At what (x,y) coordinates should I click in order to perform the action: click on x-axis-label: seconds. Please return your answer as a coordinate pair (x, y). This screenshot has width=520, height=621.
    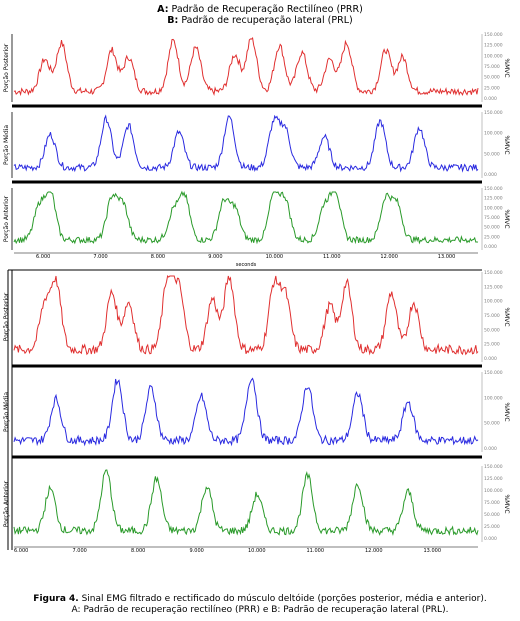
    Looking at the image, I should click on (246, 265).